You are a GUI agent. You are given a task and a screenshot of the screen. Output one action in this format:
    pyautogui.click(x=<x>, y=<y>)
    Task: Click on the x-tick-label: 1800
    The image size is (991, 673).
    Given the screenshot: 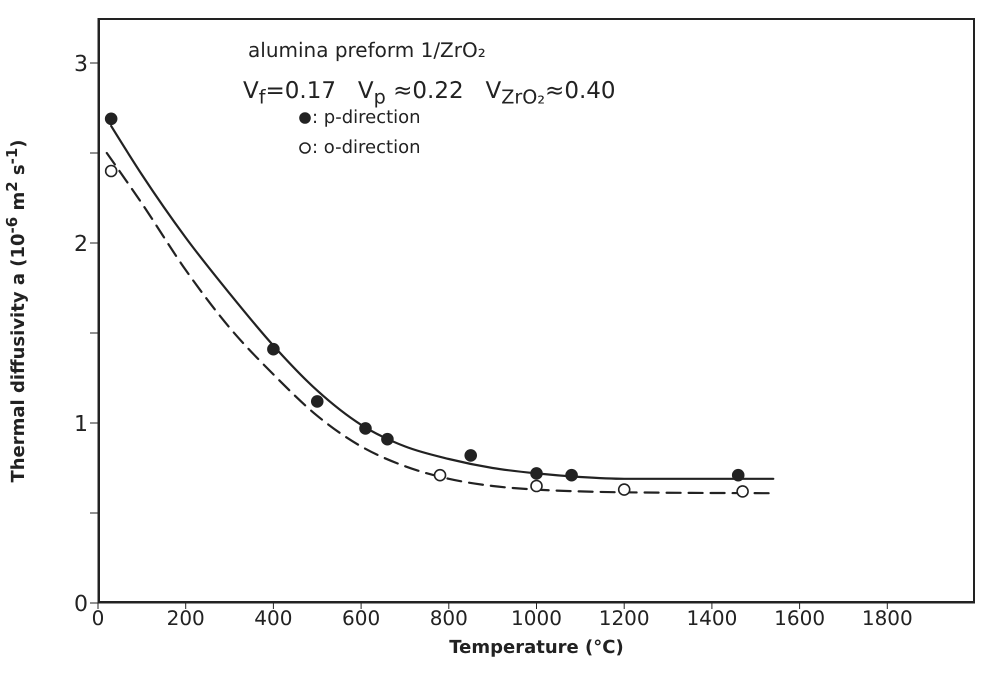 What is the action you would take?
    pyautogui.click(x=887, y=618)
    